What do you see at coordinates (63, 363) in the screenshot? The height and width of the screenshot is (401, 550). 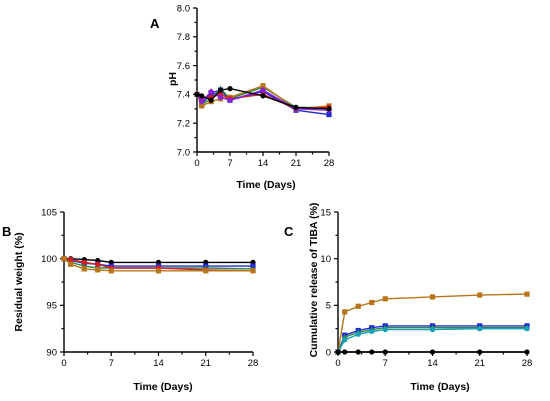 I see `panel-b-x-tick-label: 0` at bounding box center [63, 363].